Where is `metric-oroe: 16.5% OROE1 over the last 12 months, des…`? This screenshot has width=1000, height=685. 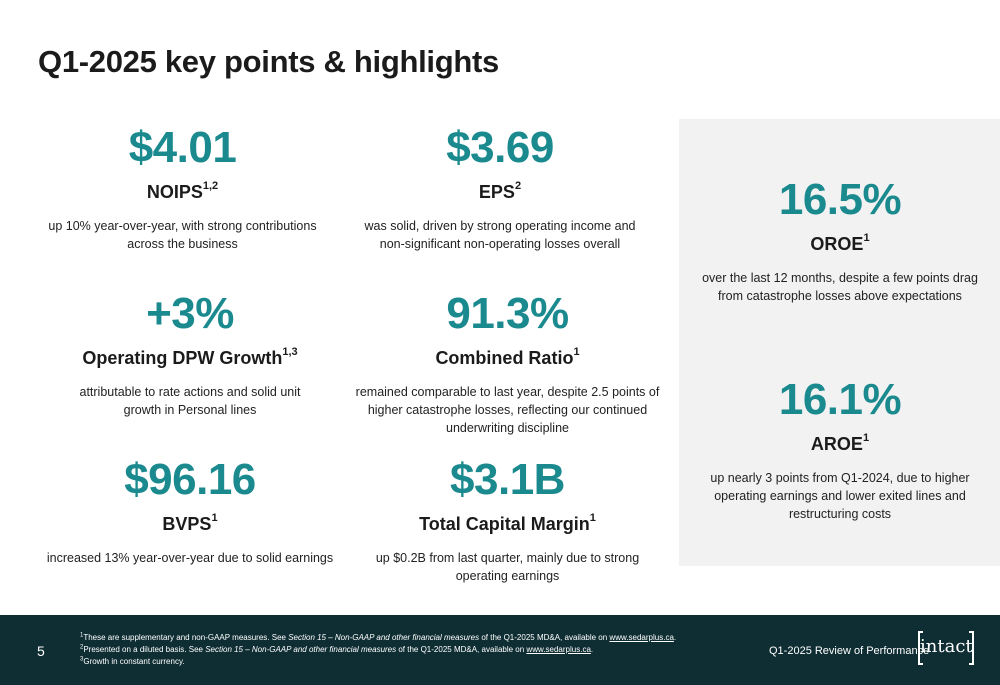
metric-oroe: 16.5% OROE1 over the last 12 months, des… is located at coordinates (840, 241).